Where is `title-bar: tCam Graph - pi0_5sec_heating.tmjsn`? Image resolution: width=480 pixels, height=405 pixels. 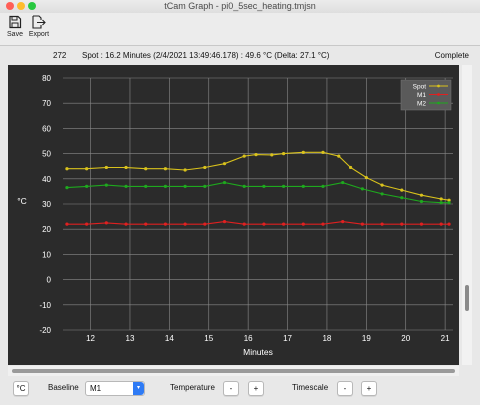 title-bar: tCam Graph - pi0_5sec_heating.tmjsn is located at coordinates (240, 6).